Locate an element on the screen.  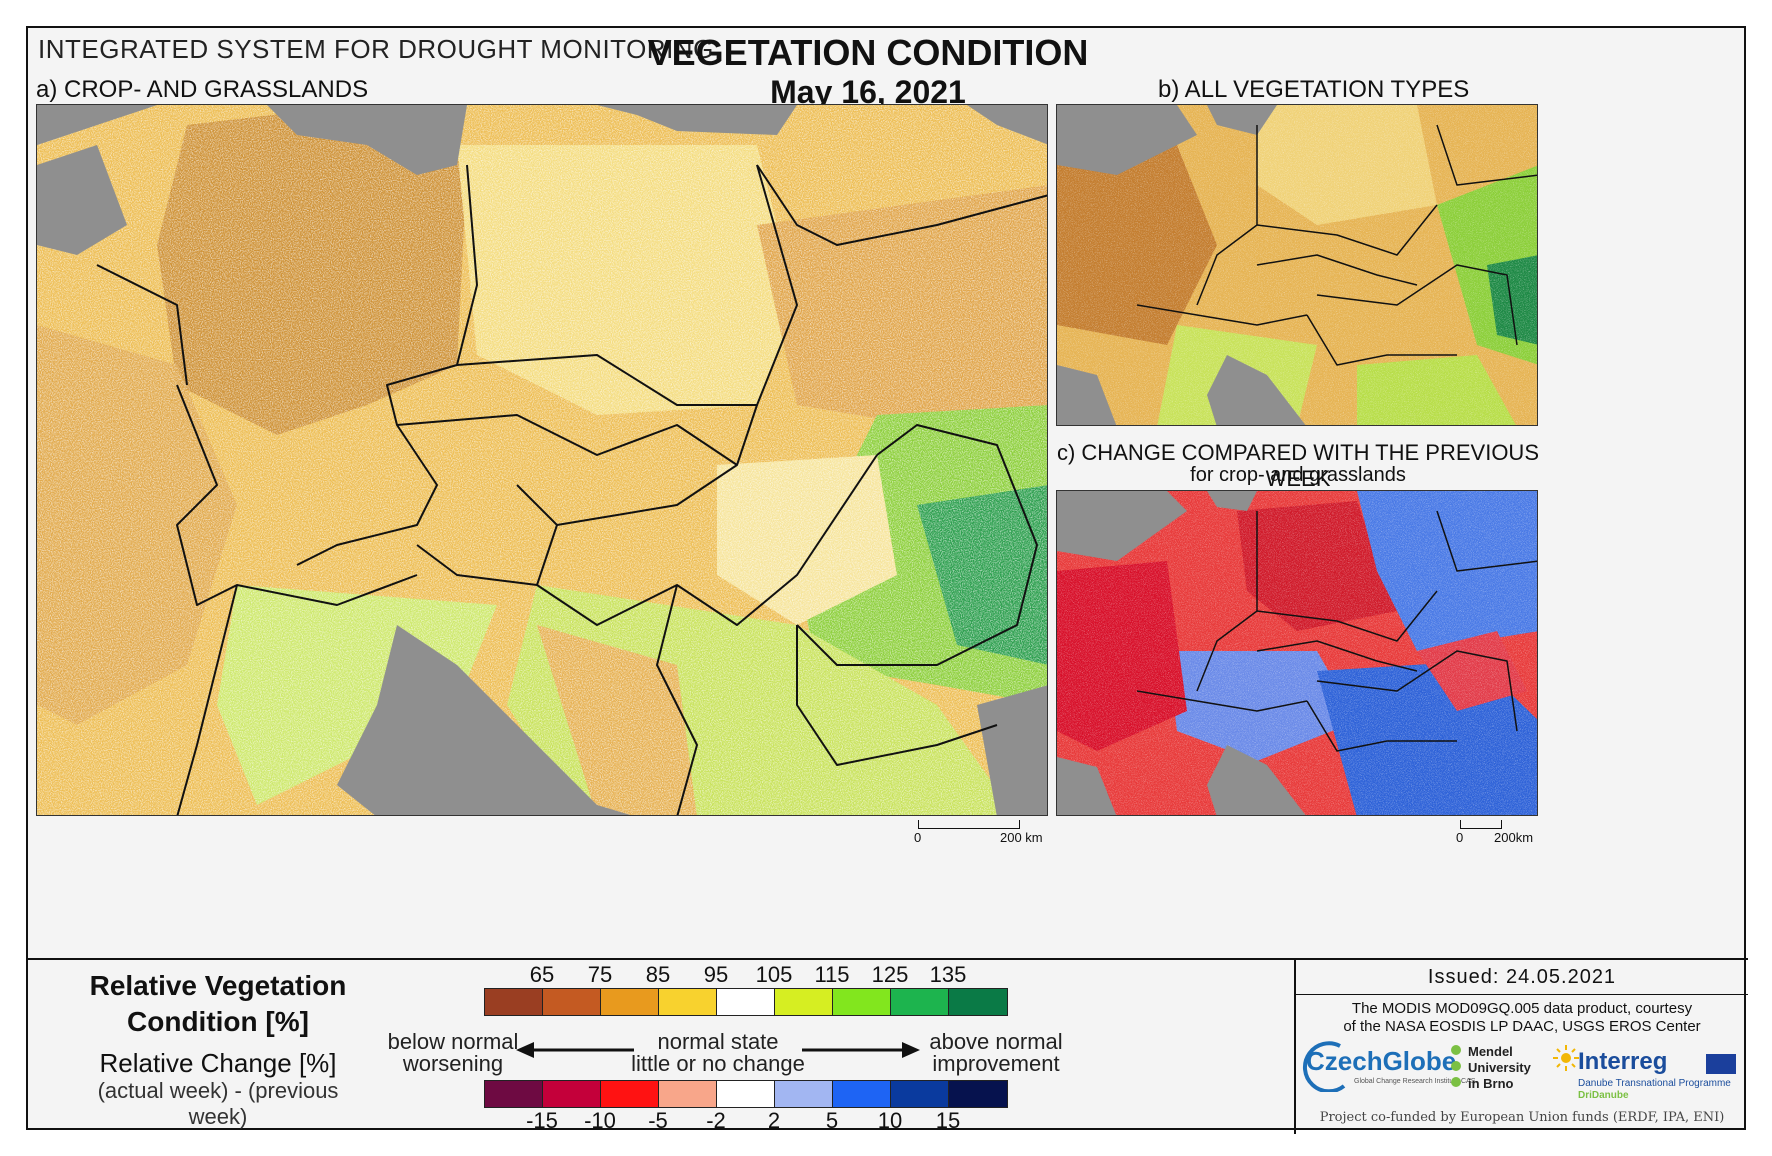
system-title: INTEGRATED SYSTEM FOR DROUGHT MONITORING is located at coordinates (376, 49).